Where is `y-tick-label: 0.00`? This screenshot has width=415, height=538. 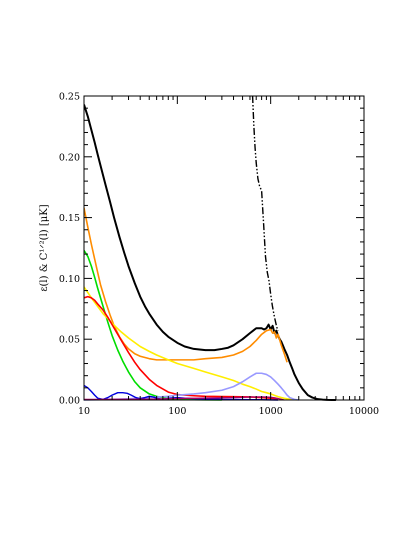 y-tick-label: 0.00 is located at coordinates (69, 401).